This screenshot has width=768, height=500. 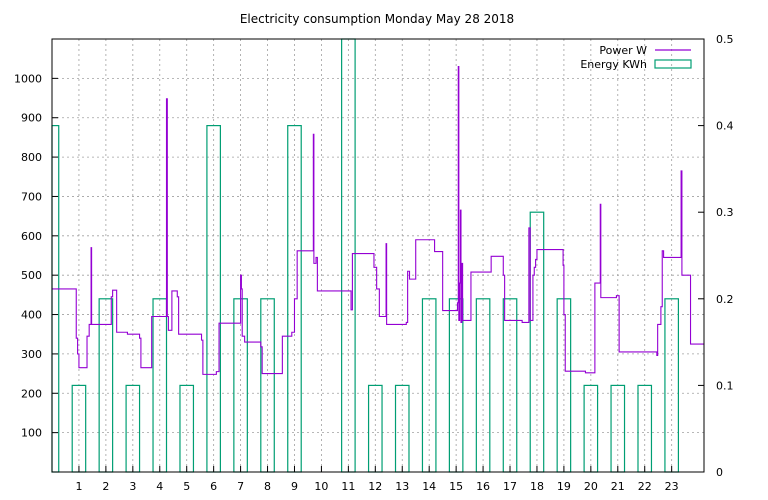 What do you see at coordinates (456, 486) in the screenshot?
I see `x-tick-label: 15` at bounding box center [456, 486].